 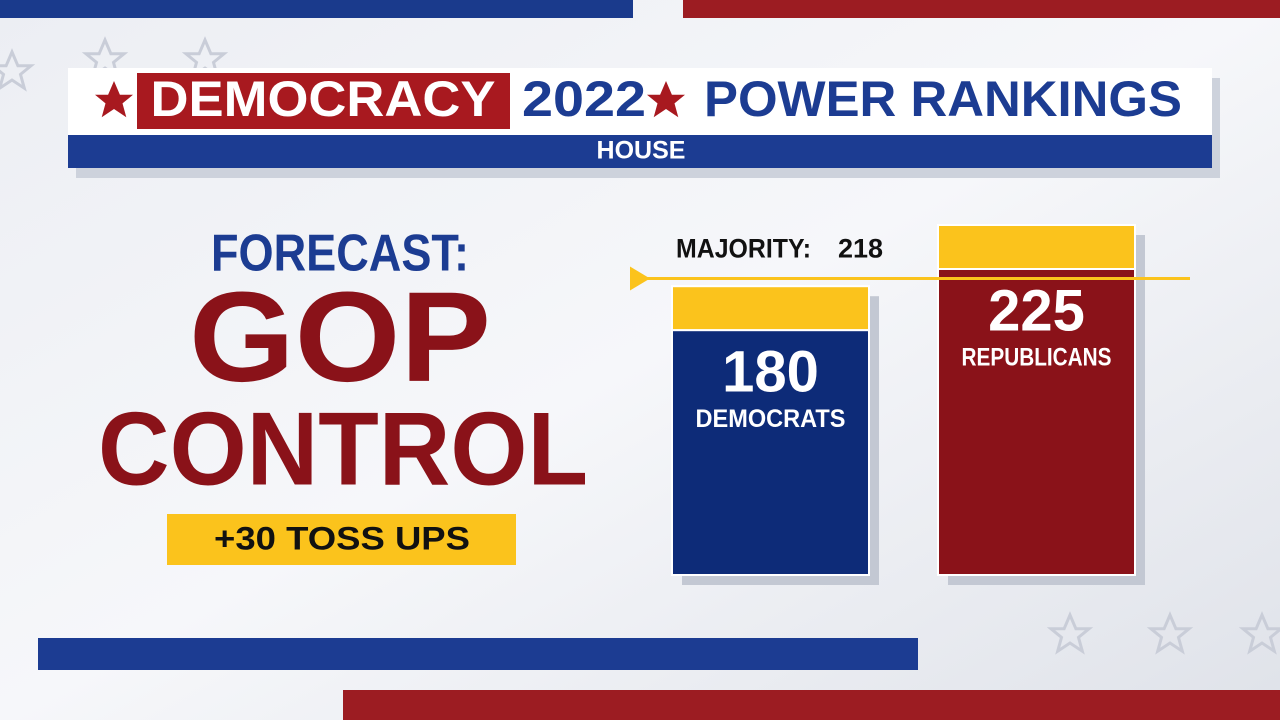 I want to click on brand: DEMOCRACY, so click(x=323, y=99).